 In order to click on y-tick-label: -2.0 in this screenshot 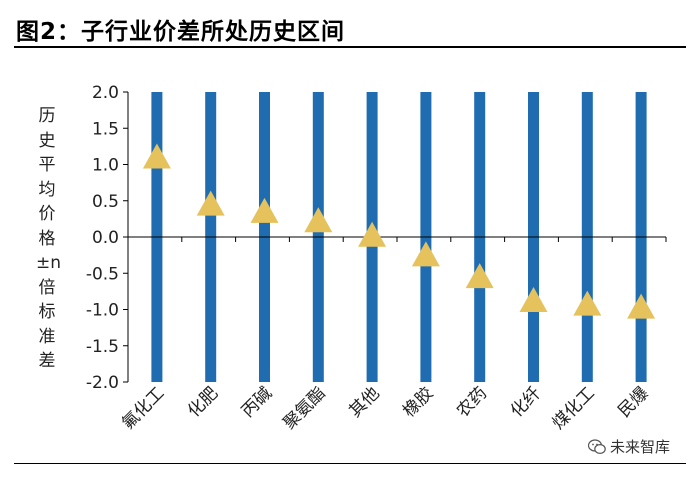, I will do `click(102, 383)`.